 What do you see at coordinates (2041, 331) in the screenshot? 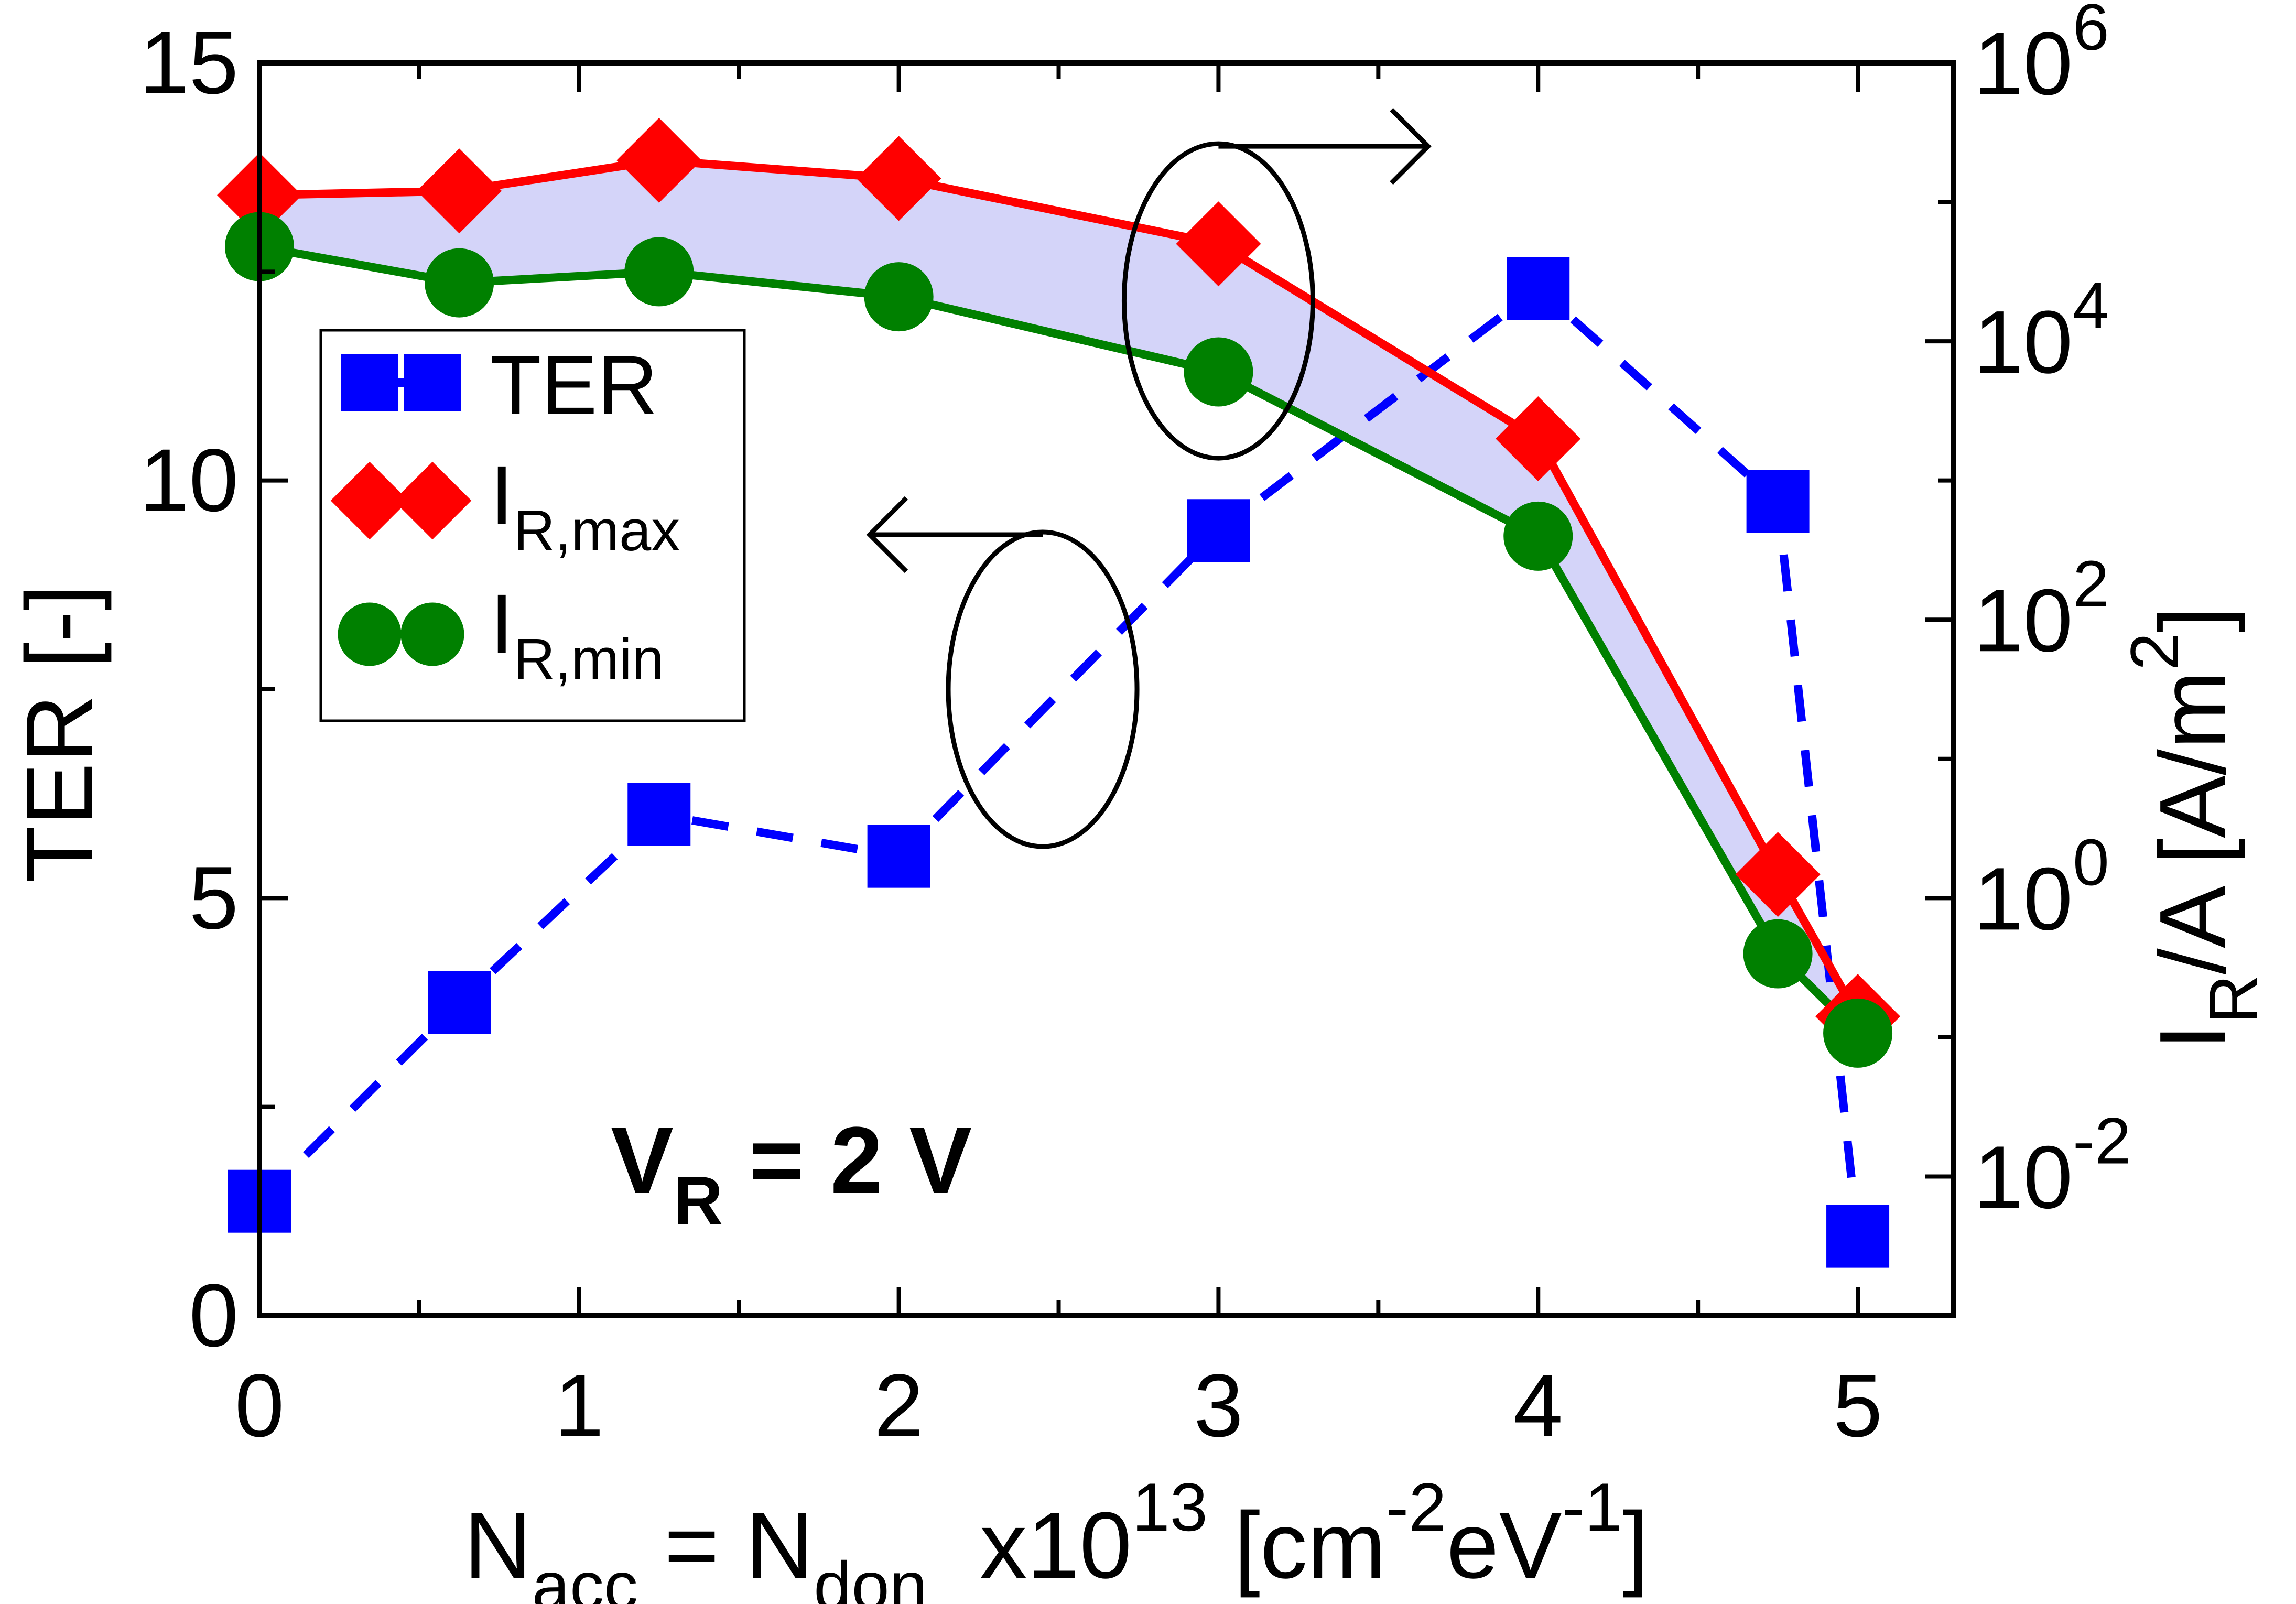
I see `y-right-tick-label: 10⁴` at bounding box center [2041, 331].